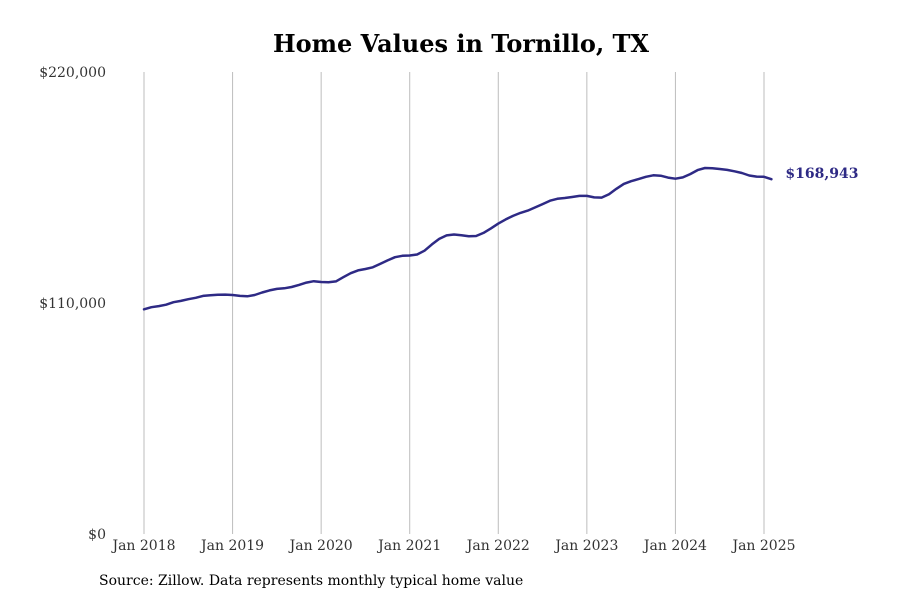 This screenshot has height=600, width=900. What do you see at coordinates (585, 546) in the screenshot?
I see `x-tick-label: Jan 2023` at bounding box center [585, 546].